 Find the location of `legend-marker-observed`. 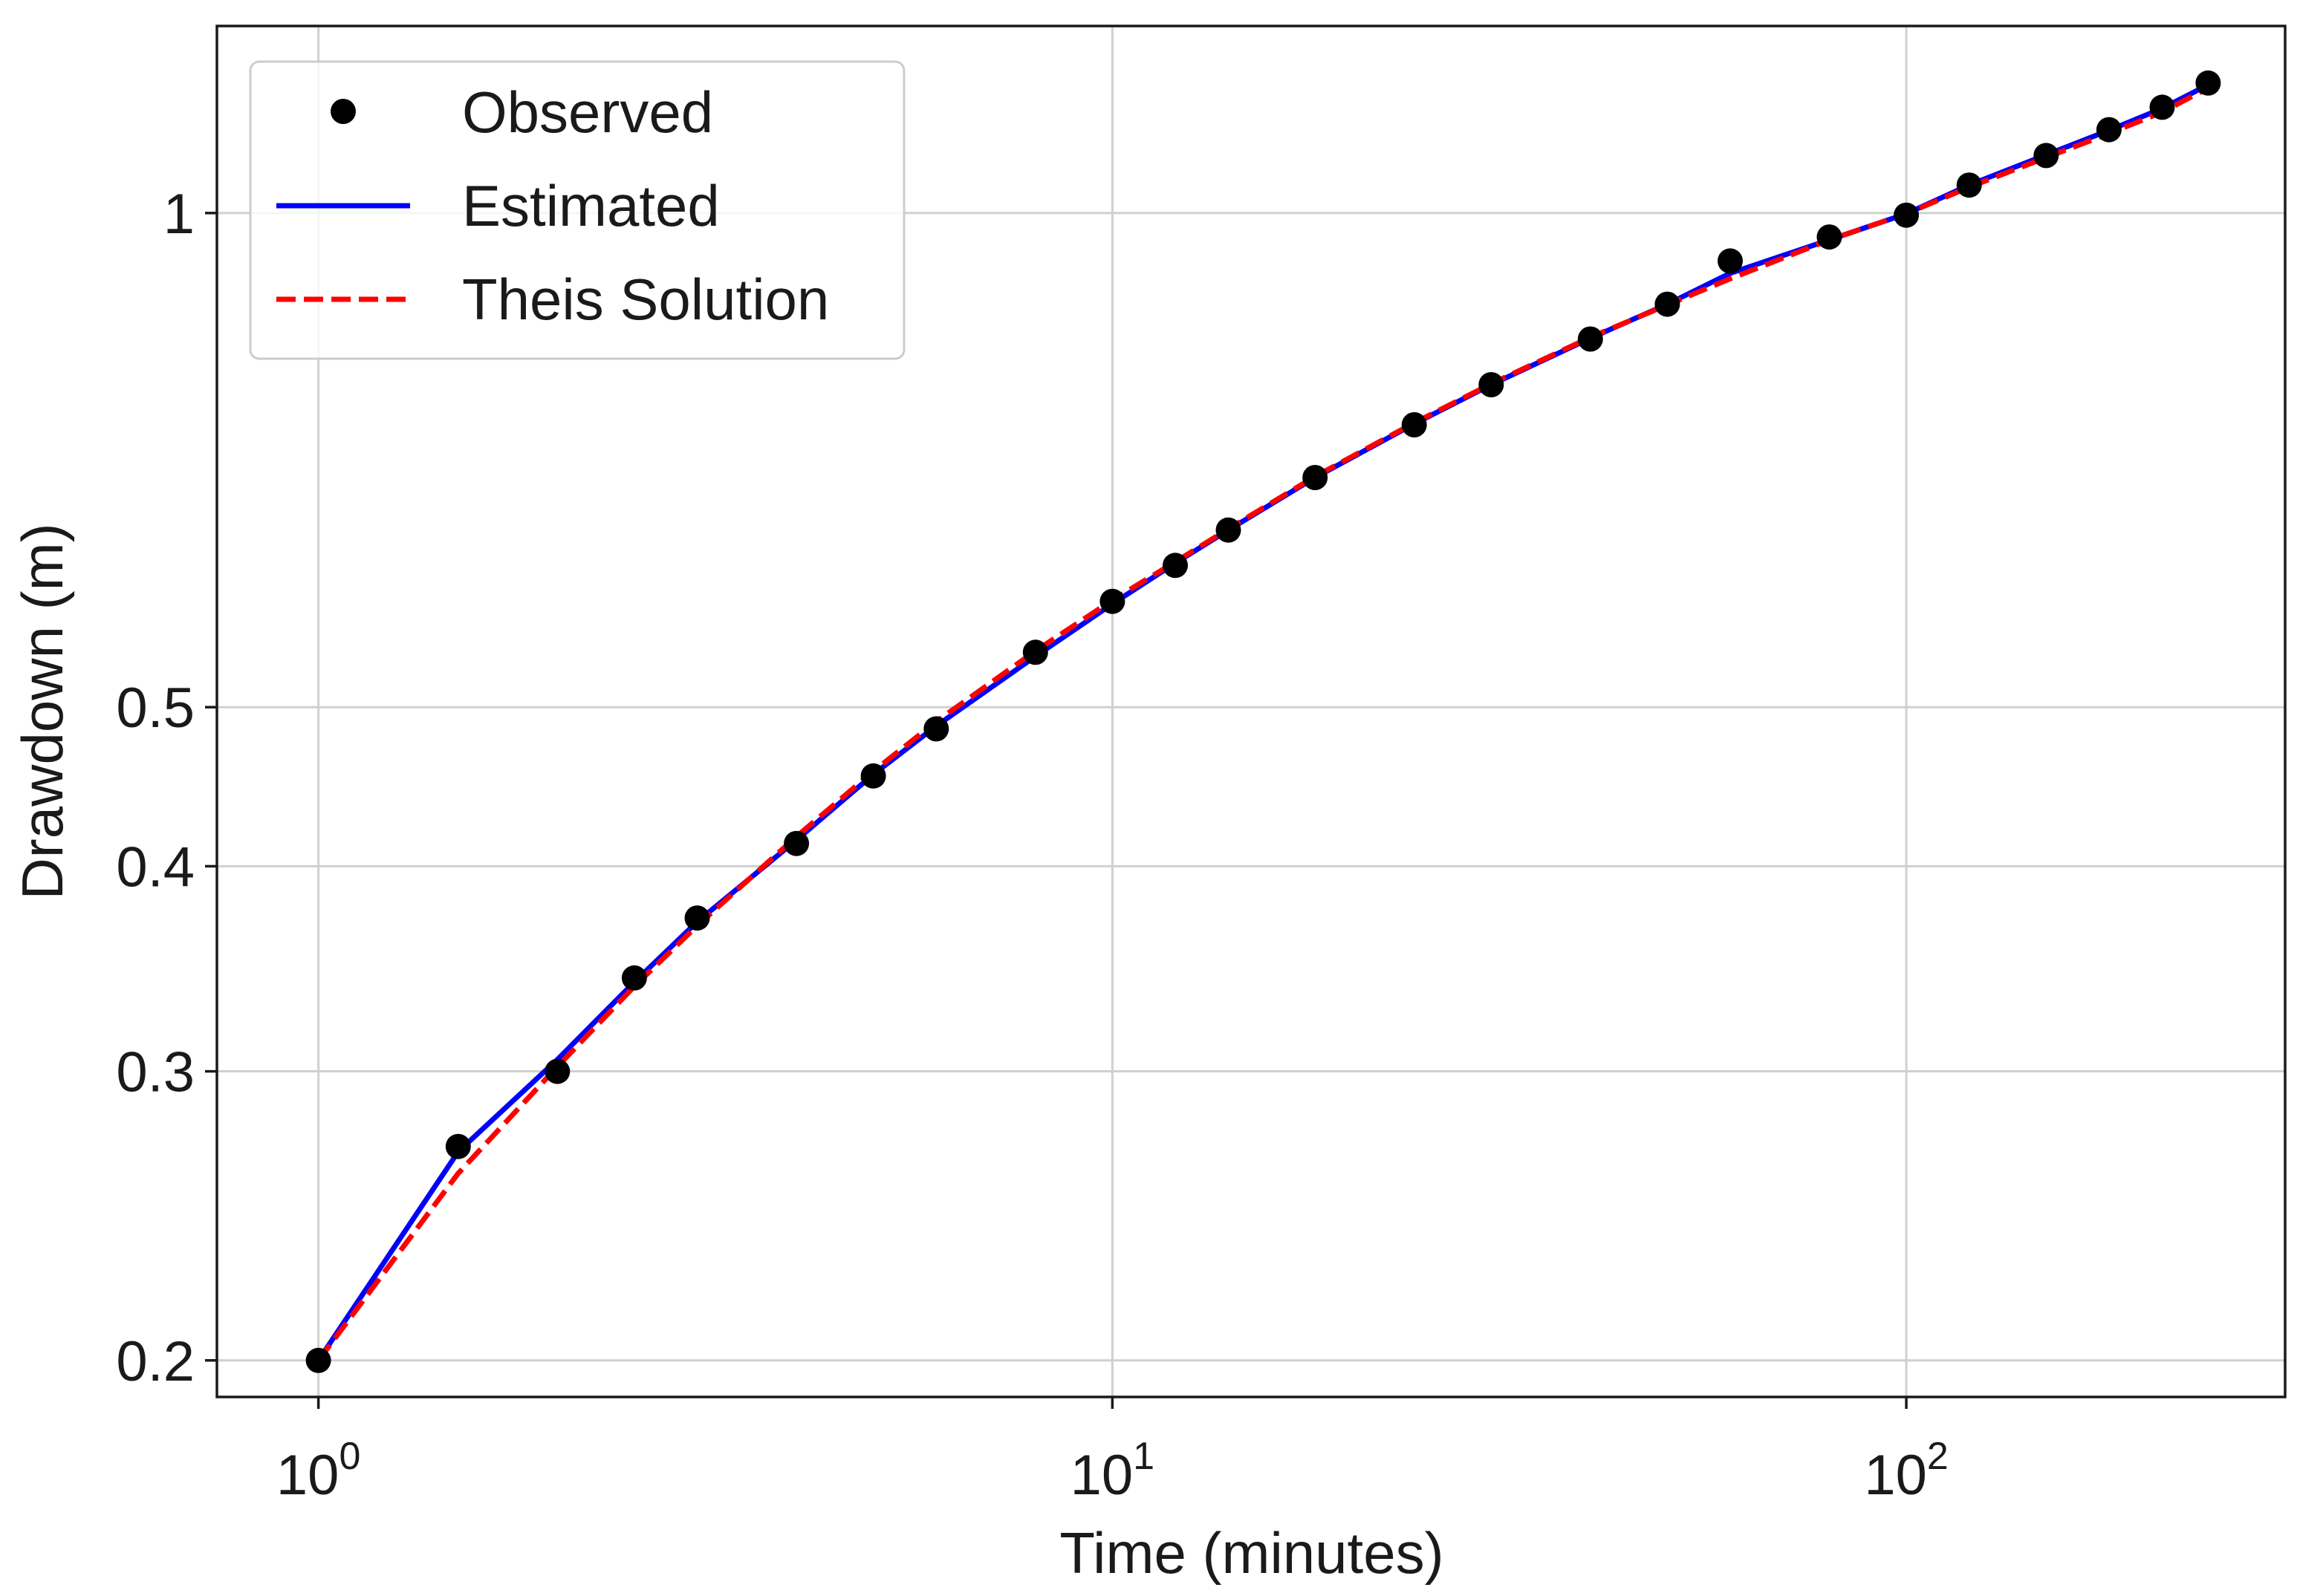

legend-marker-observed is located at coordinates (343, 112).